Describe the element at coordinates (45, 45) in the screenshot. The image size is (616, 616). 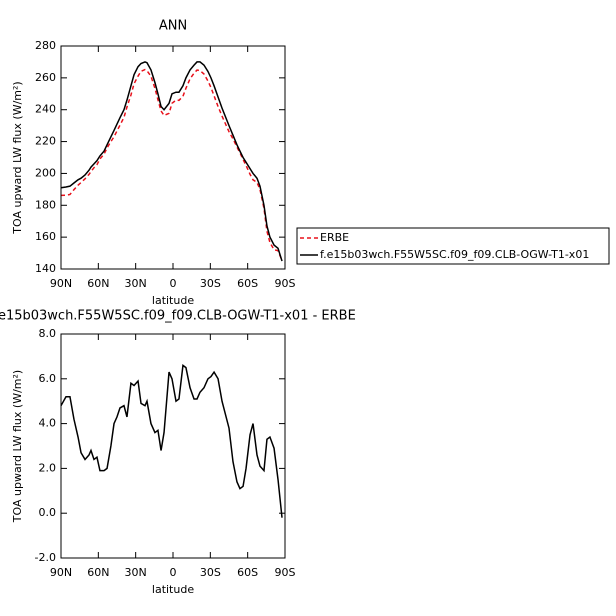
I see `y-tick-label: 280` at that location.